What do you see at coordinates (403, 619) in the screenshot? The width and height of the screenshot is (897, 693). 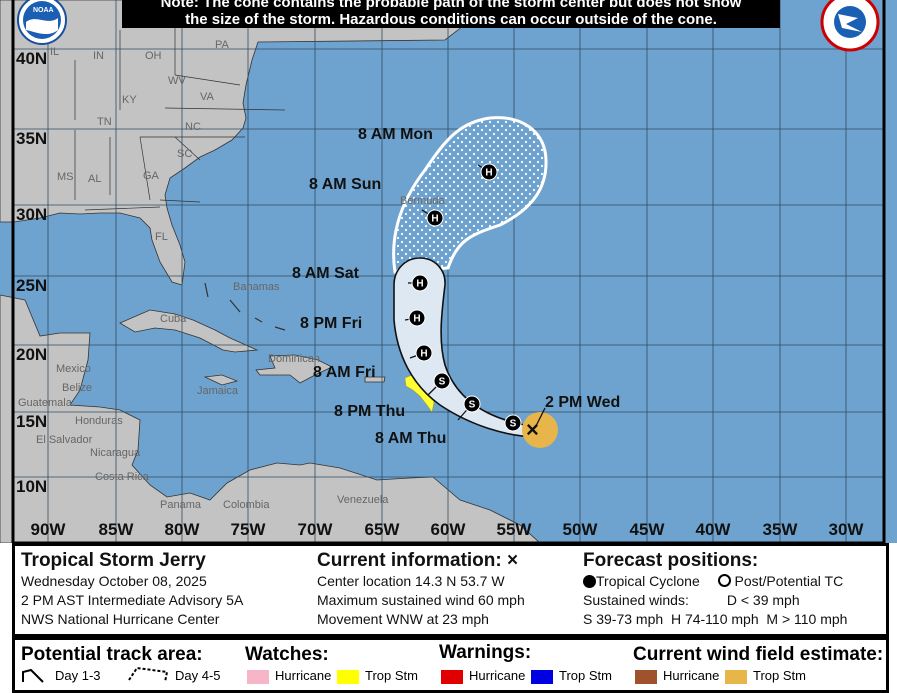 I see `movement: Movement WNW at 23 mph` at bounding box center [403, 619].